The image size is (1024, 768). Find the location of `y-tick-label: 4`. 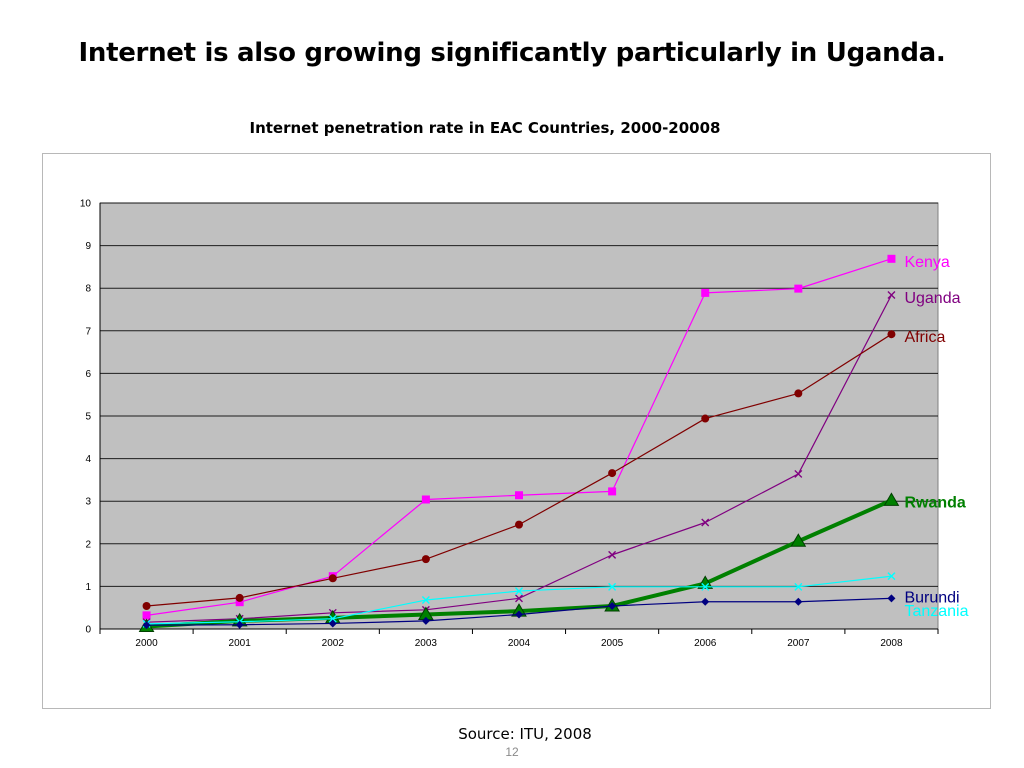

y-tick-label: 4 is located at coordinates (88, 459).